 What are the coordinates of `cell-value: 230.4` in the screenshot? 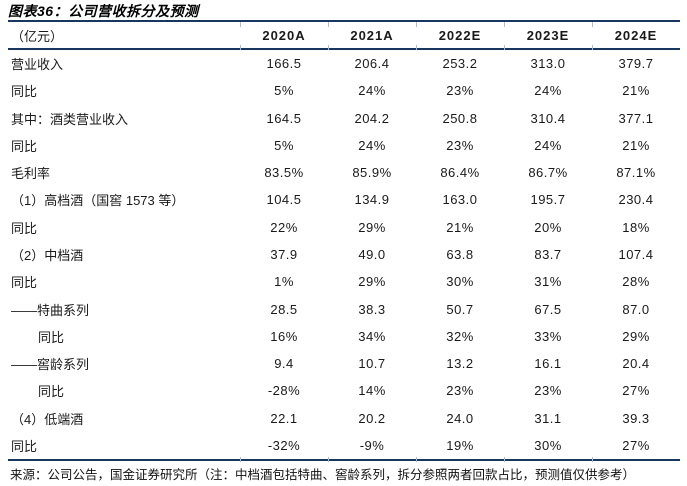 It's located at (636, 200).